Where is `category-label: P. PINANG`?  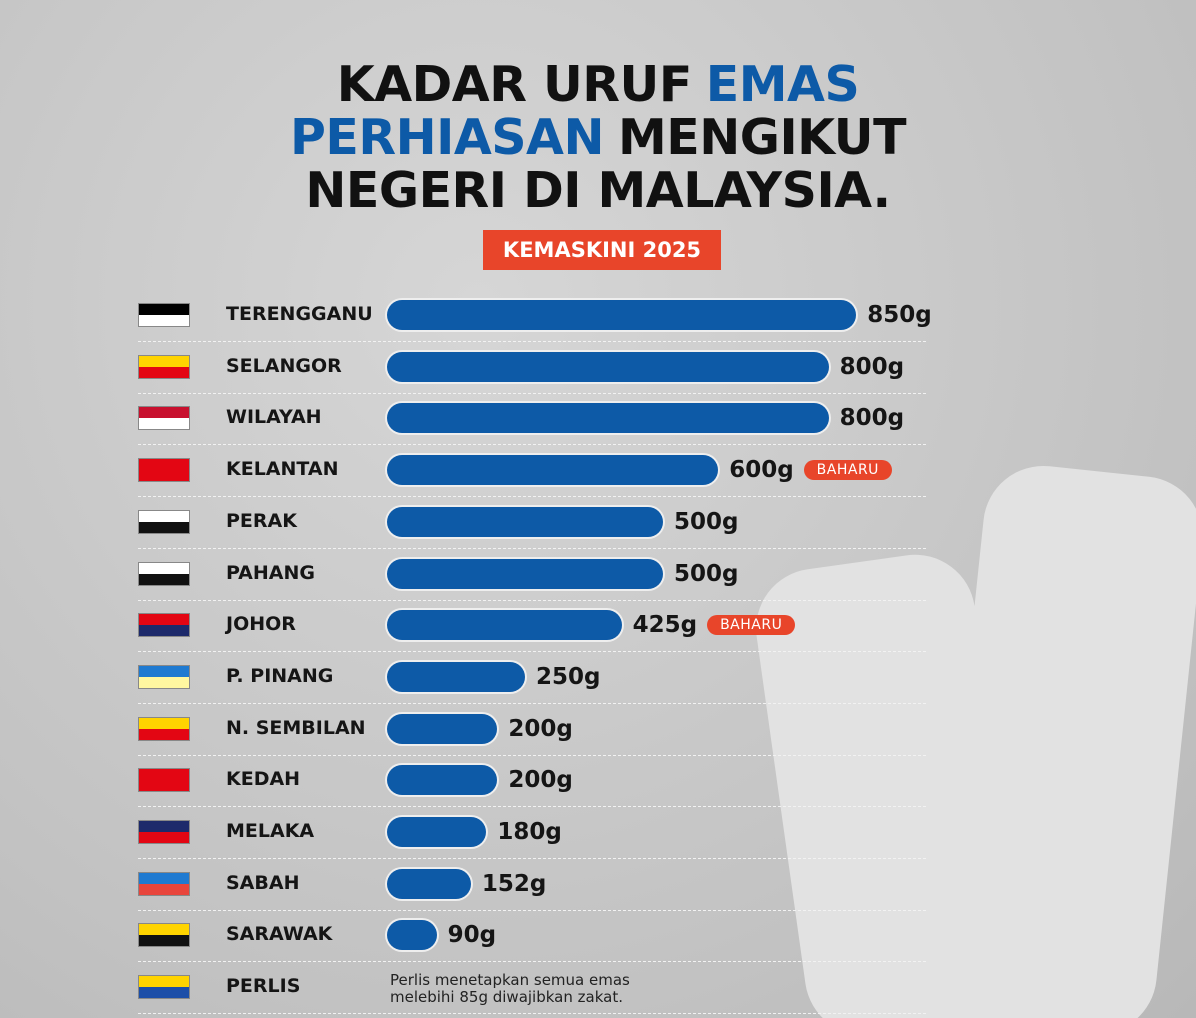 category-label: P. PINANG is located at coordinates (280, 675).